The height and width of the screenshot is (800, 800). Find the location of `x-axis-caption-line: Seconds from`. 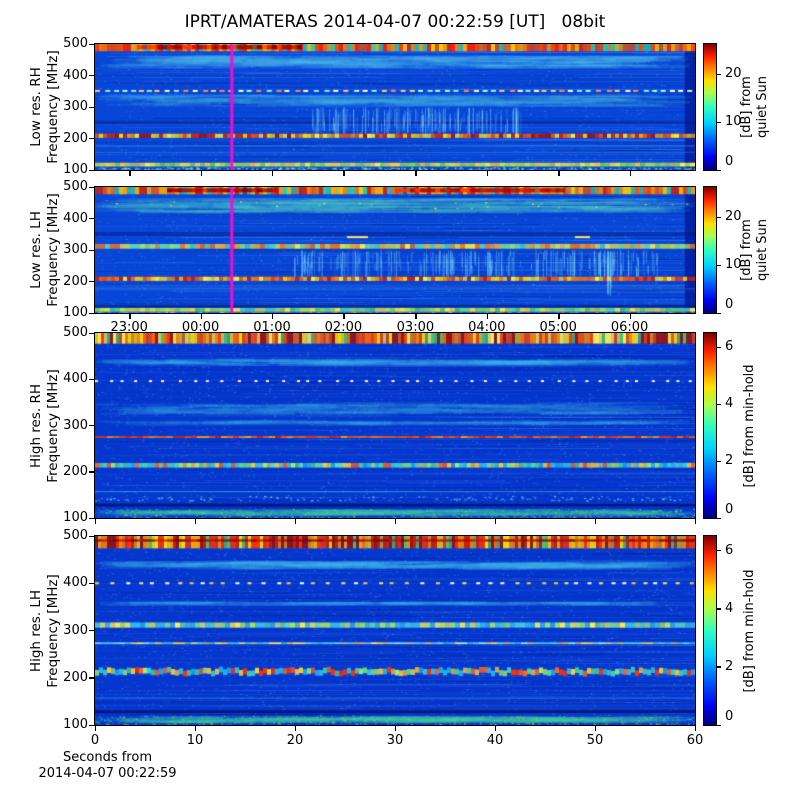

x-axis-caption-line: Seconds from is located at coordinates (107, 757).